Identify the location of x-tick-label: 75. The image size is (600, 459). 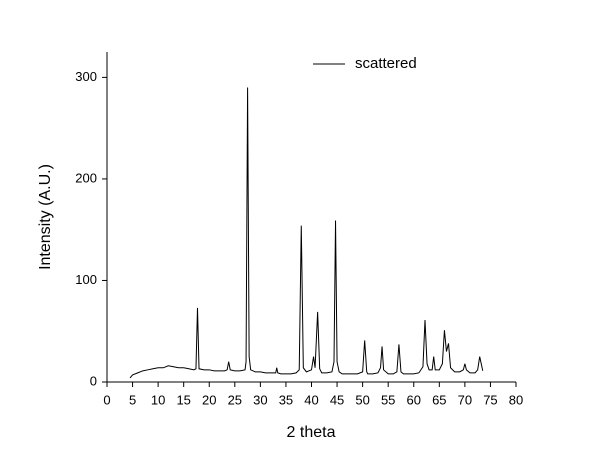
(490, 399).